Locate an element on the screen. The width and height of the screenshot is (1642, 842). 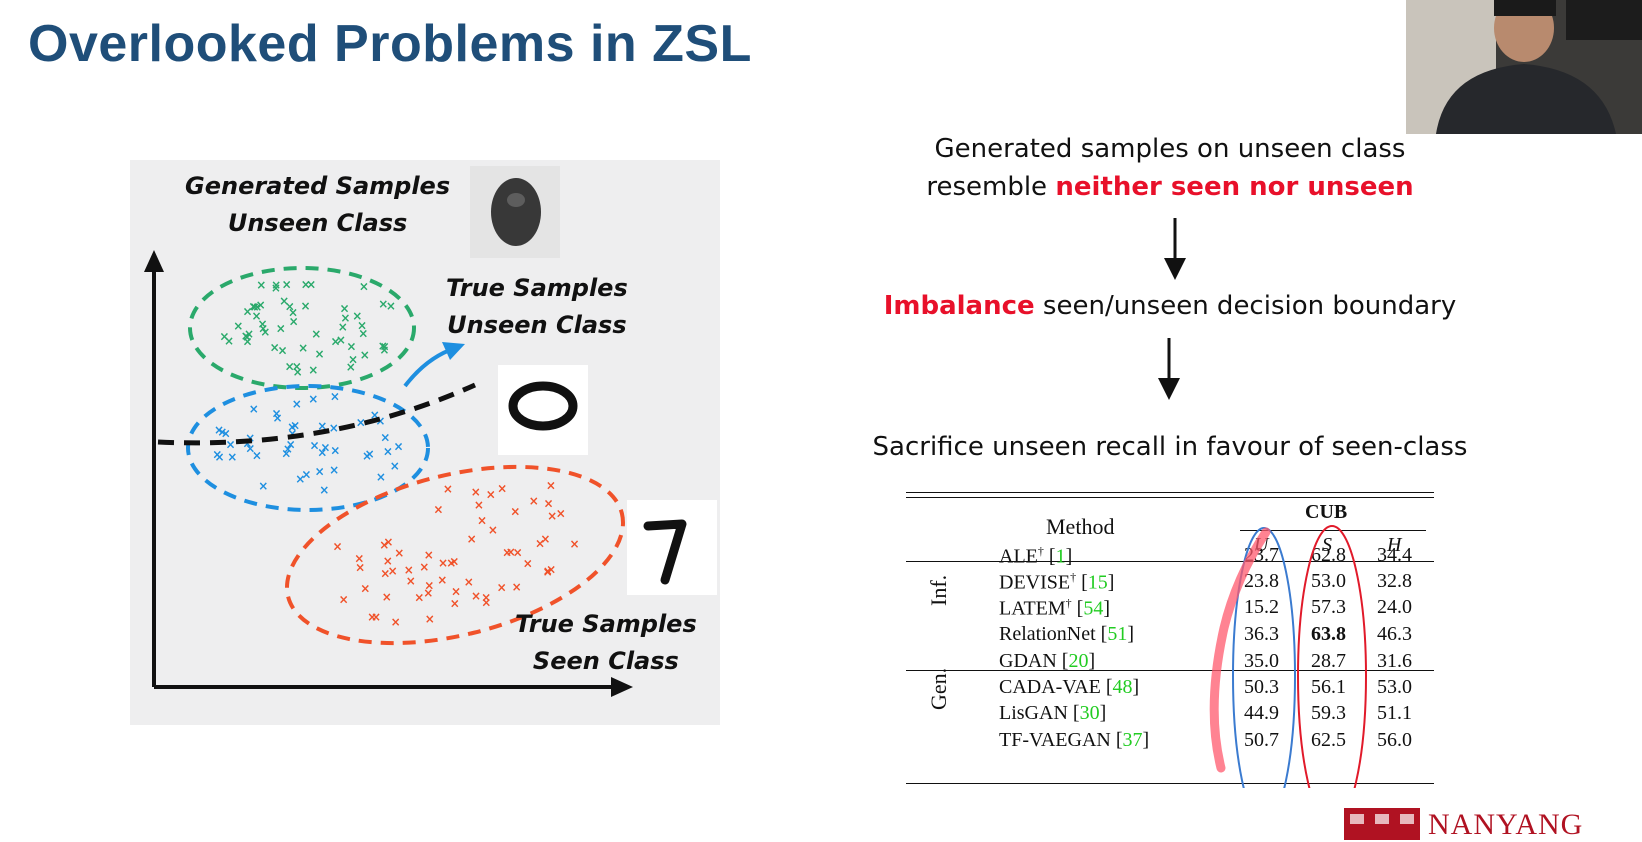
flow-step-2: Imbalance seen/unseen decision boundary is located at coordinates (1170, 306).